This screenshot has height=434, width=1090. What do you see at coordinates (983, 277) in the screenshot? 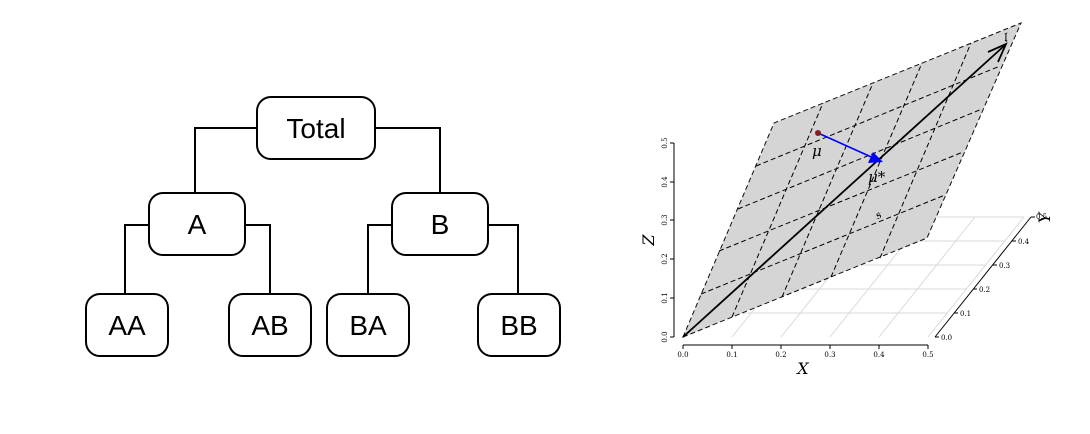
I see `y-axis-line` at bounding box center [983, 277].